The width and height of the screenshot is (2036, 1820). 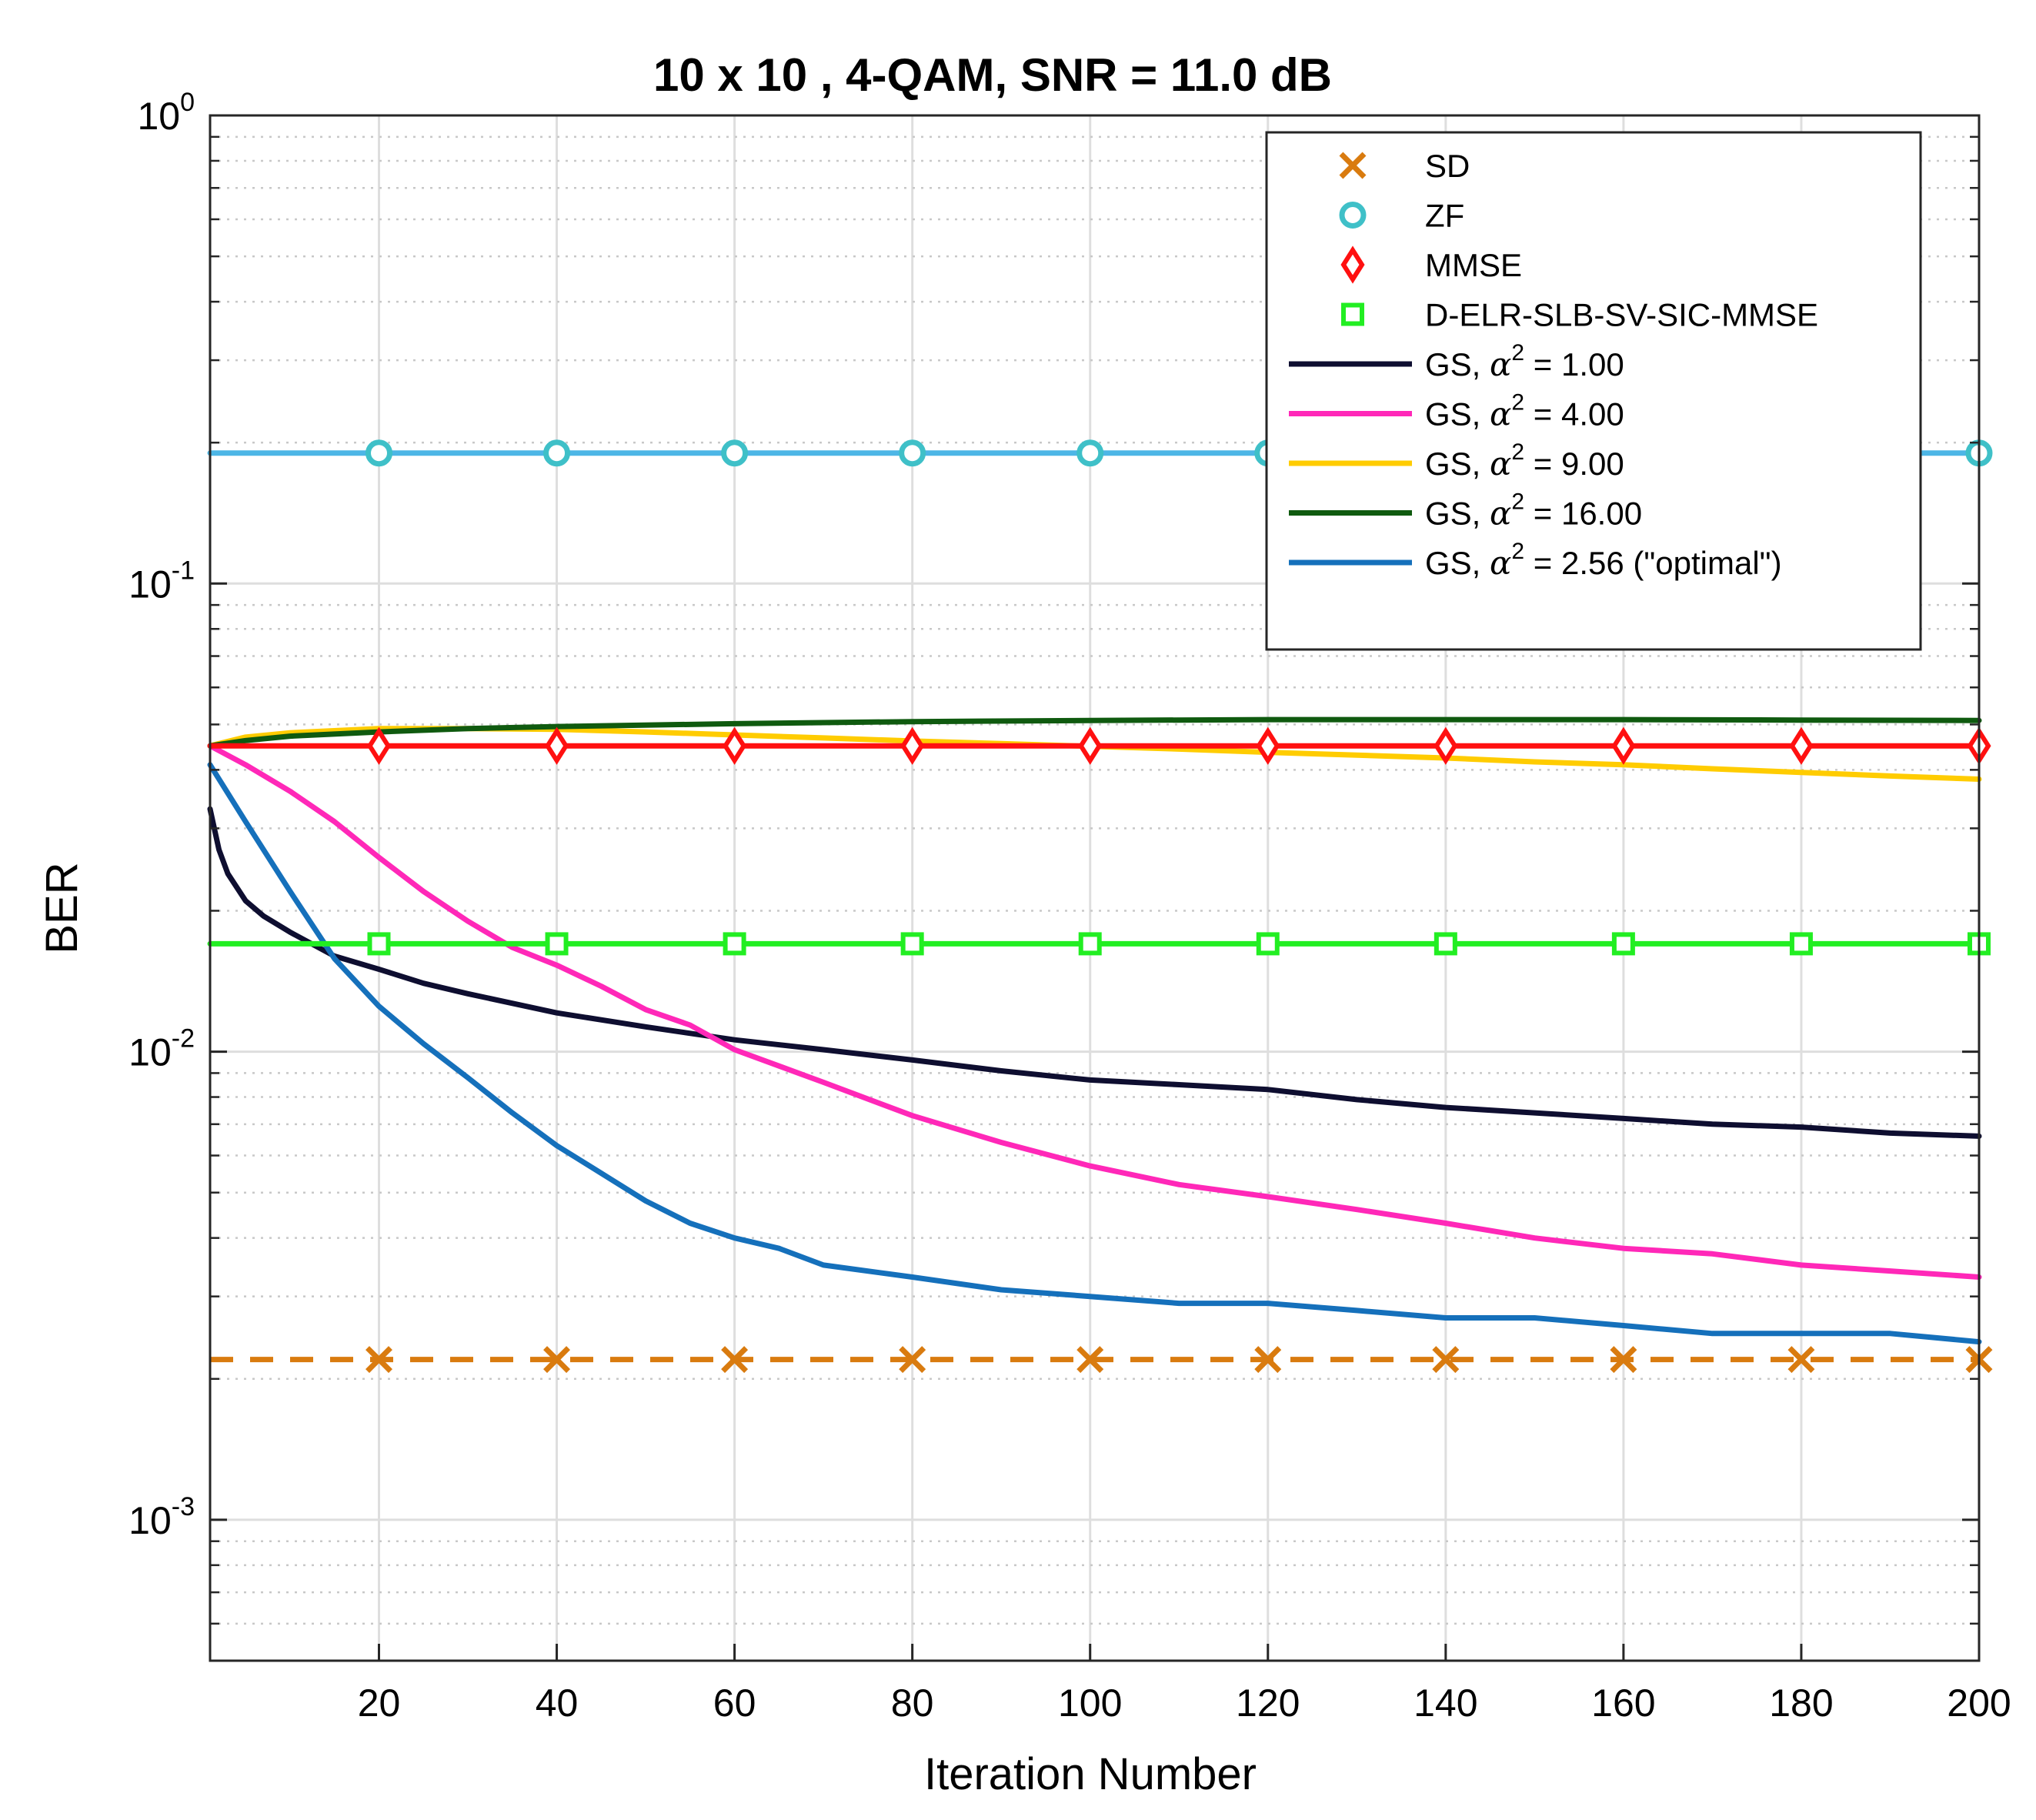 What do you see at coordinates (1801, 1703) in the screenshot?
I see `x-tick-label: 180` at bounding box center [1801, 1703].